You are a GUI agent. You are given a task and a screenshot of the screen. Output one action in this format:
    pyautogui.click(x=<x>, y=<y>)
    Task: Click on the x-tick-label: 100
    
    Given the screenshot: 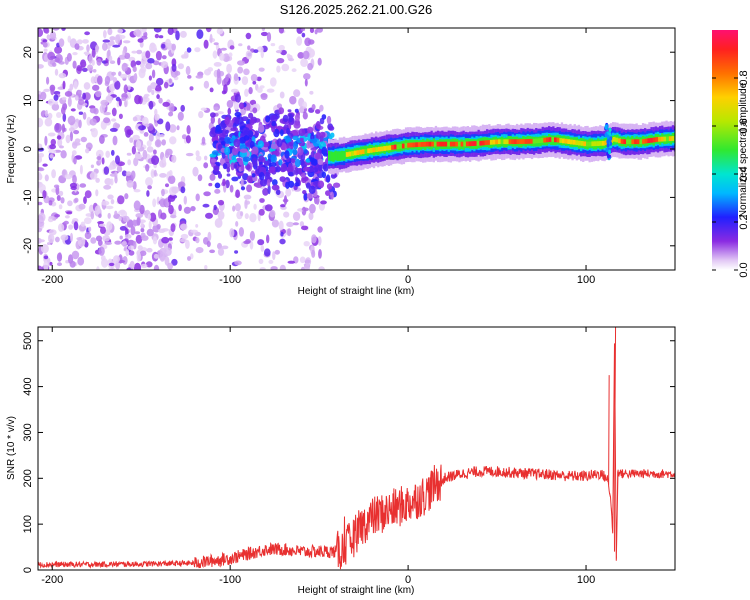 What is the action you would take?
    pyautogui.click(x=586, y=580)
    